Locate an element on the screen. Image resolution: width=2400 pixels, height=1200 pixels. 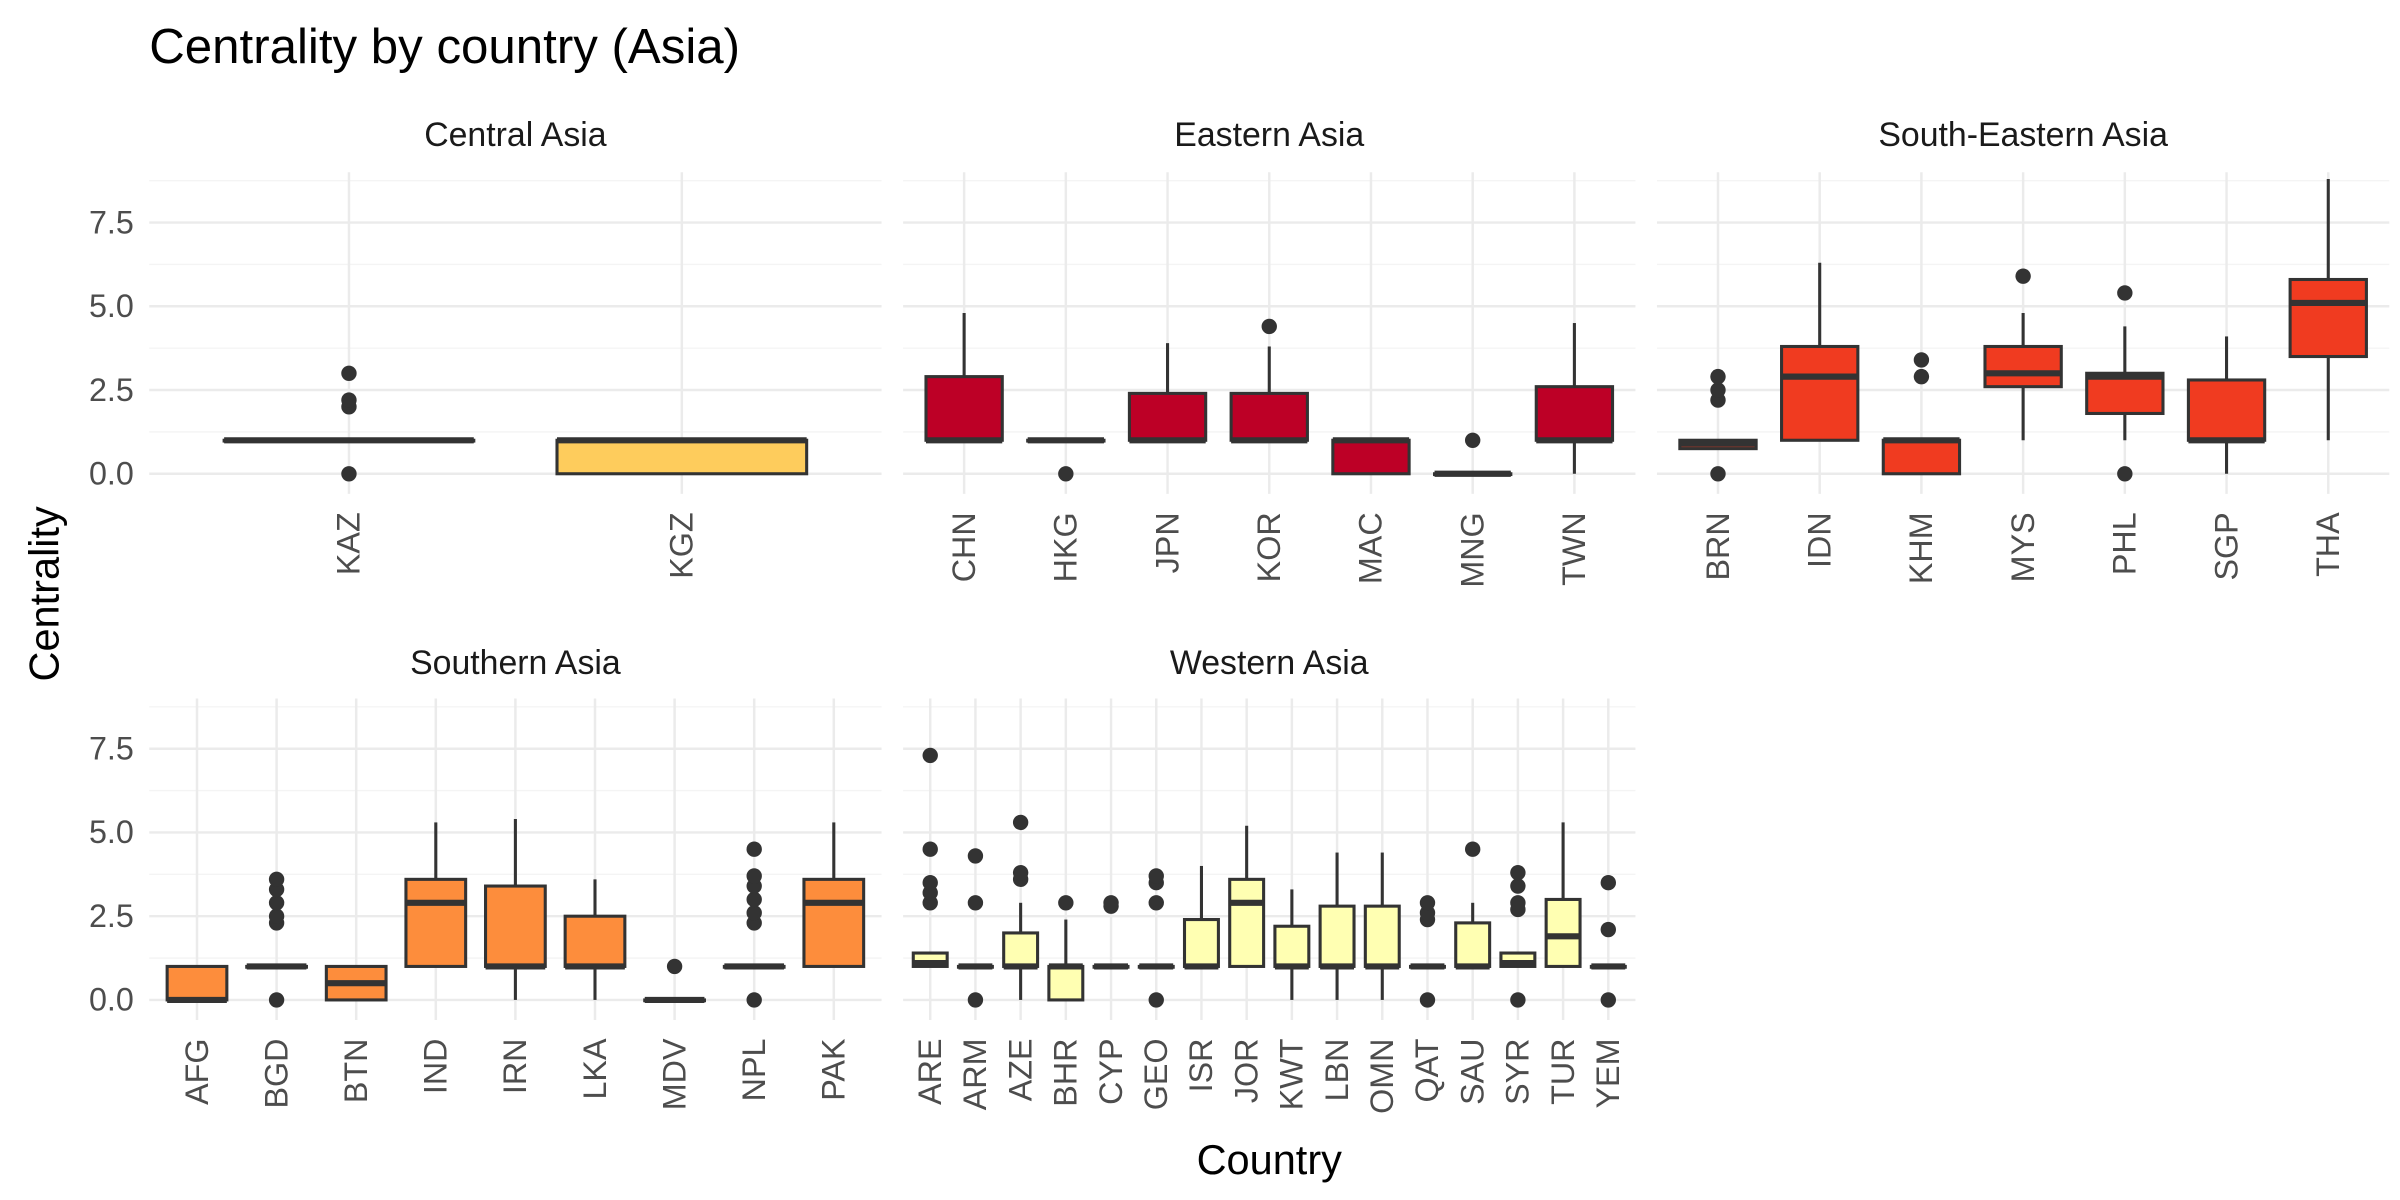
box-isr is located at coordinates (1201, 917).